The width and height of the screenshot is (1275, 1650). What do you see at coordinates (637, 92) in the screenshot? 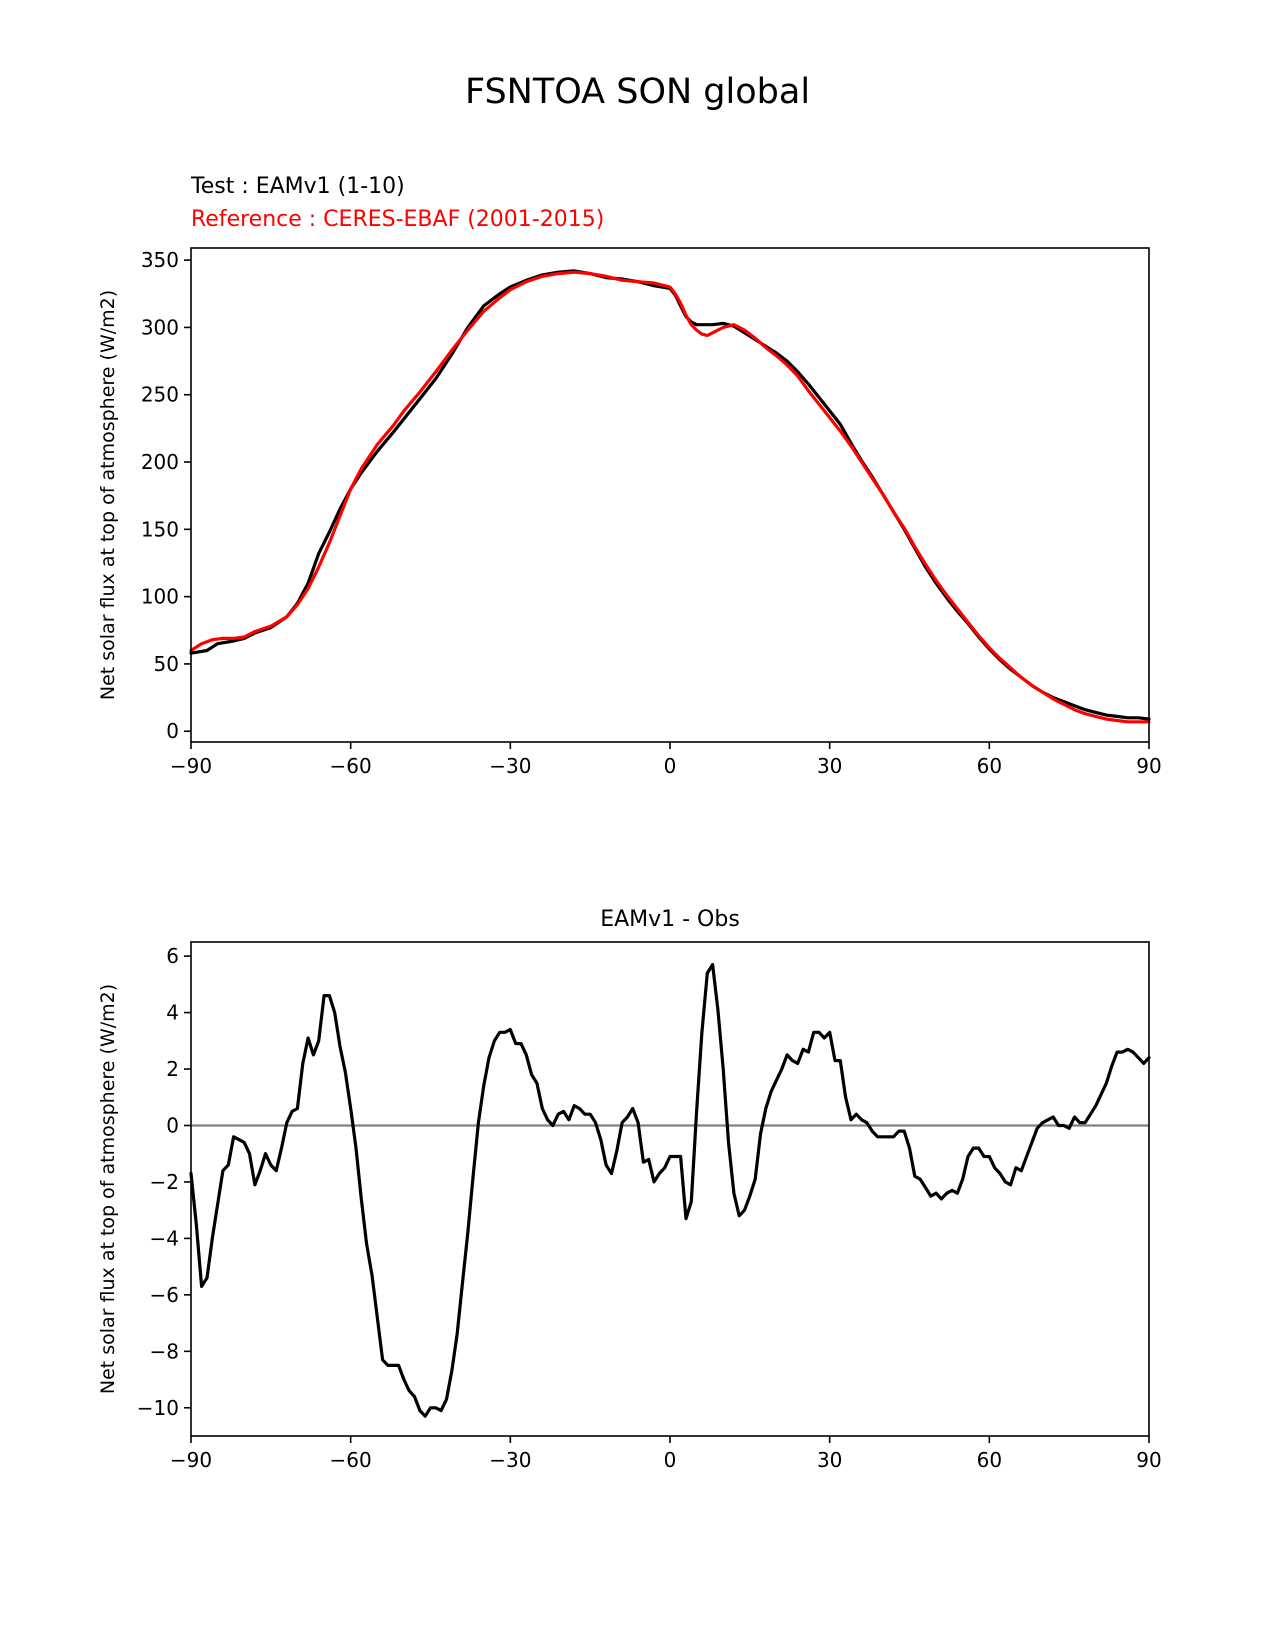
I see `page-title: FSNTOA SON global` at bounding box center [637, 92].